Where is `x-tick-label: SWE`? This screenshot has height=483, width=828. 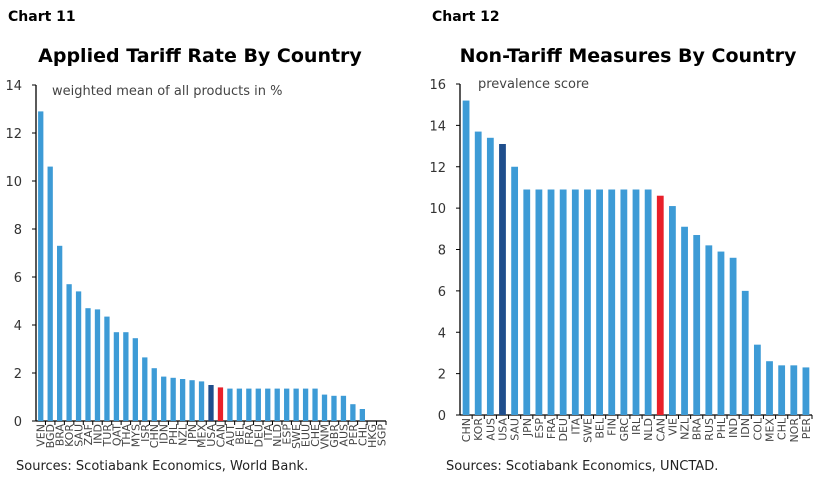 x-tick-label: SWE is located at coordinates (587, 430).